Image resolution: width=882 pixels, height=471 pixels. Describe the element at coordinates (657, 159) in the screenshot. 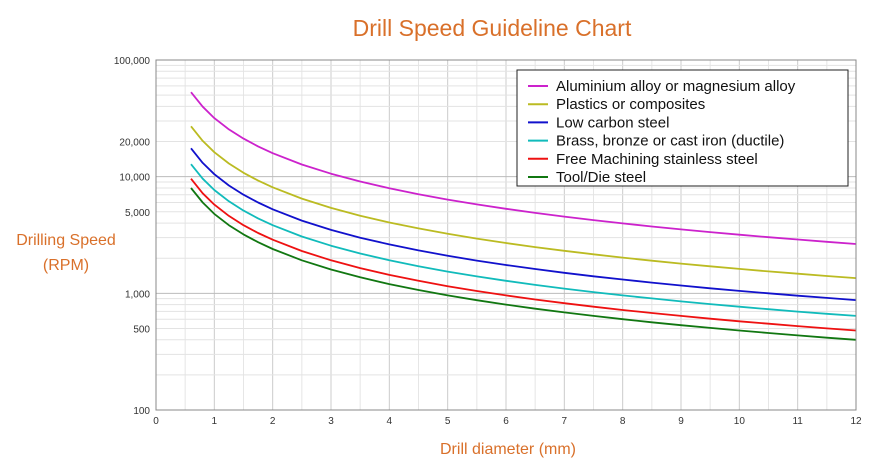

I see `legend-label-5: Free Machining stainless steel` at that location.